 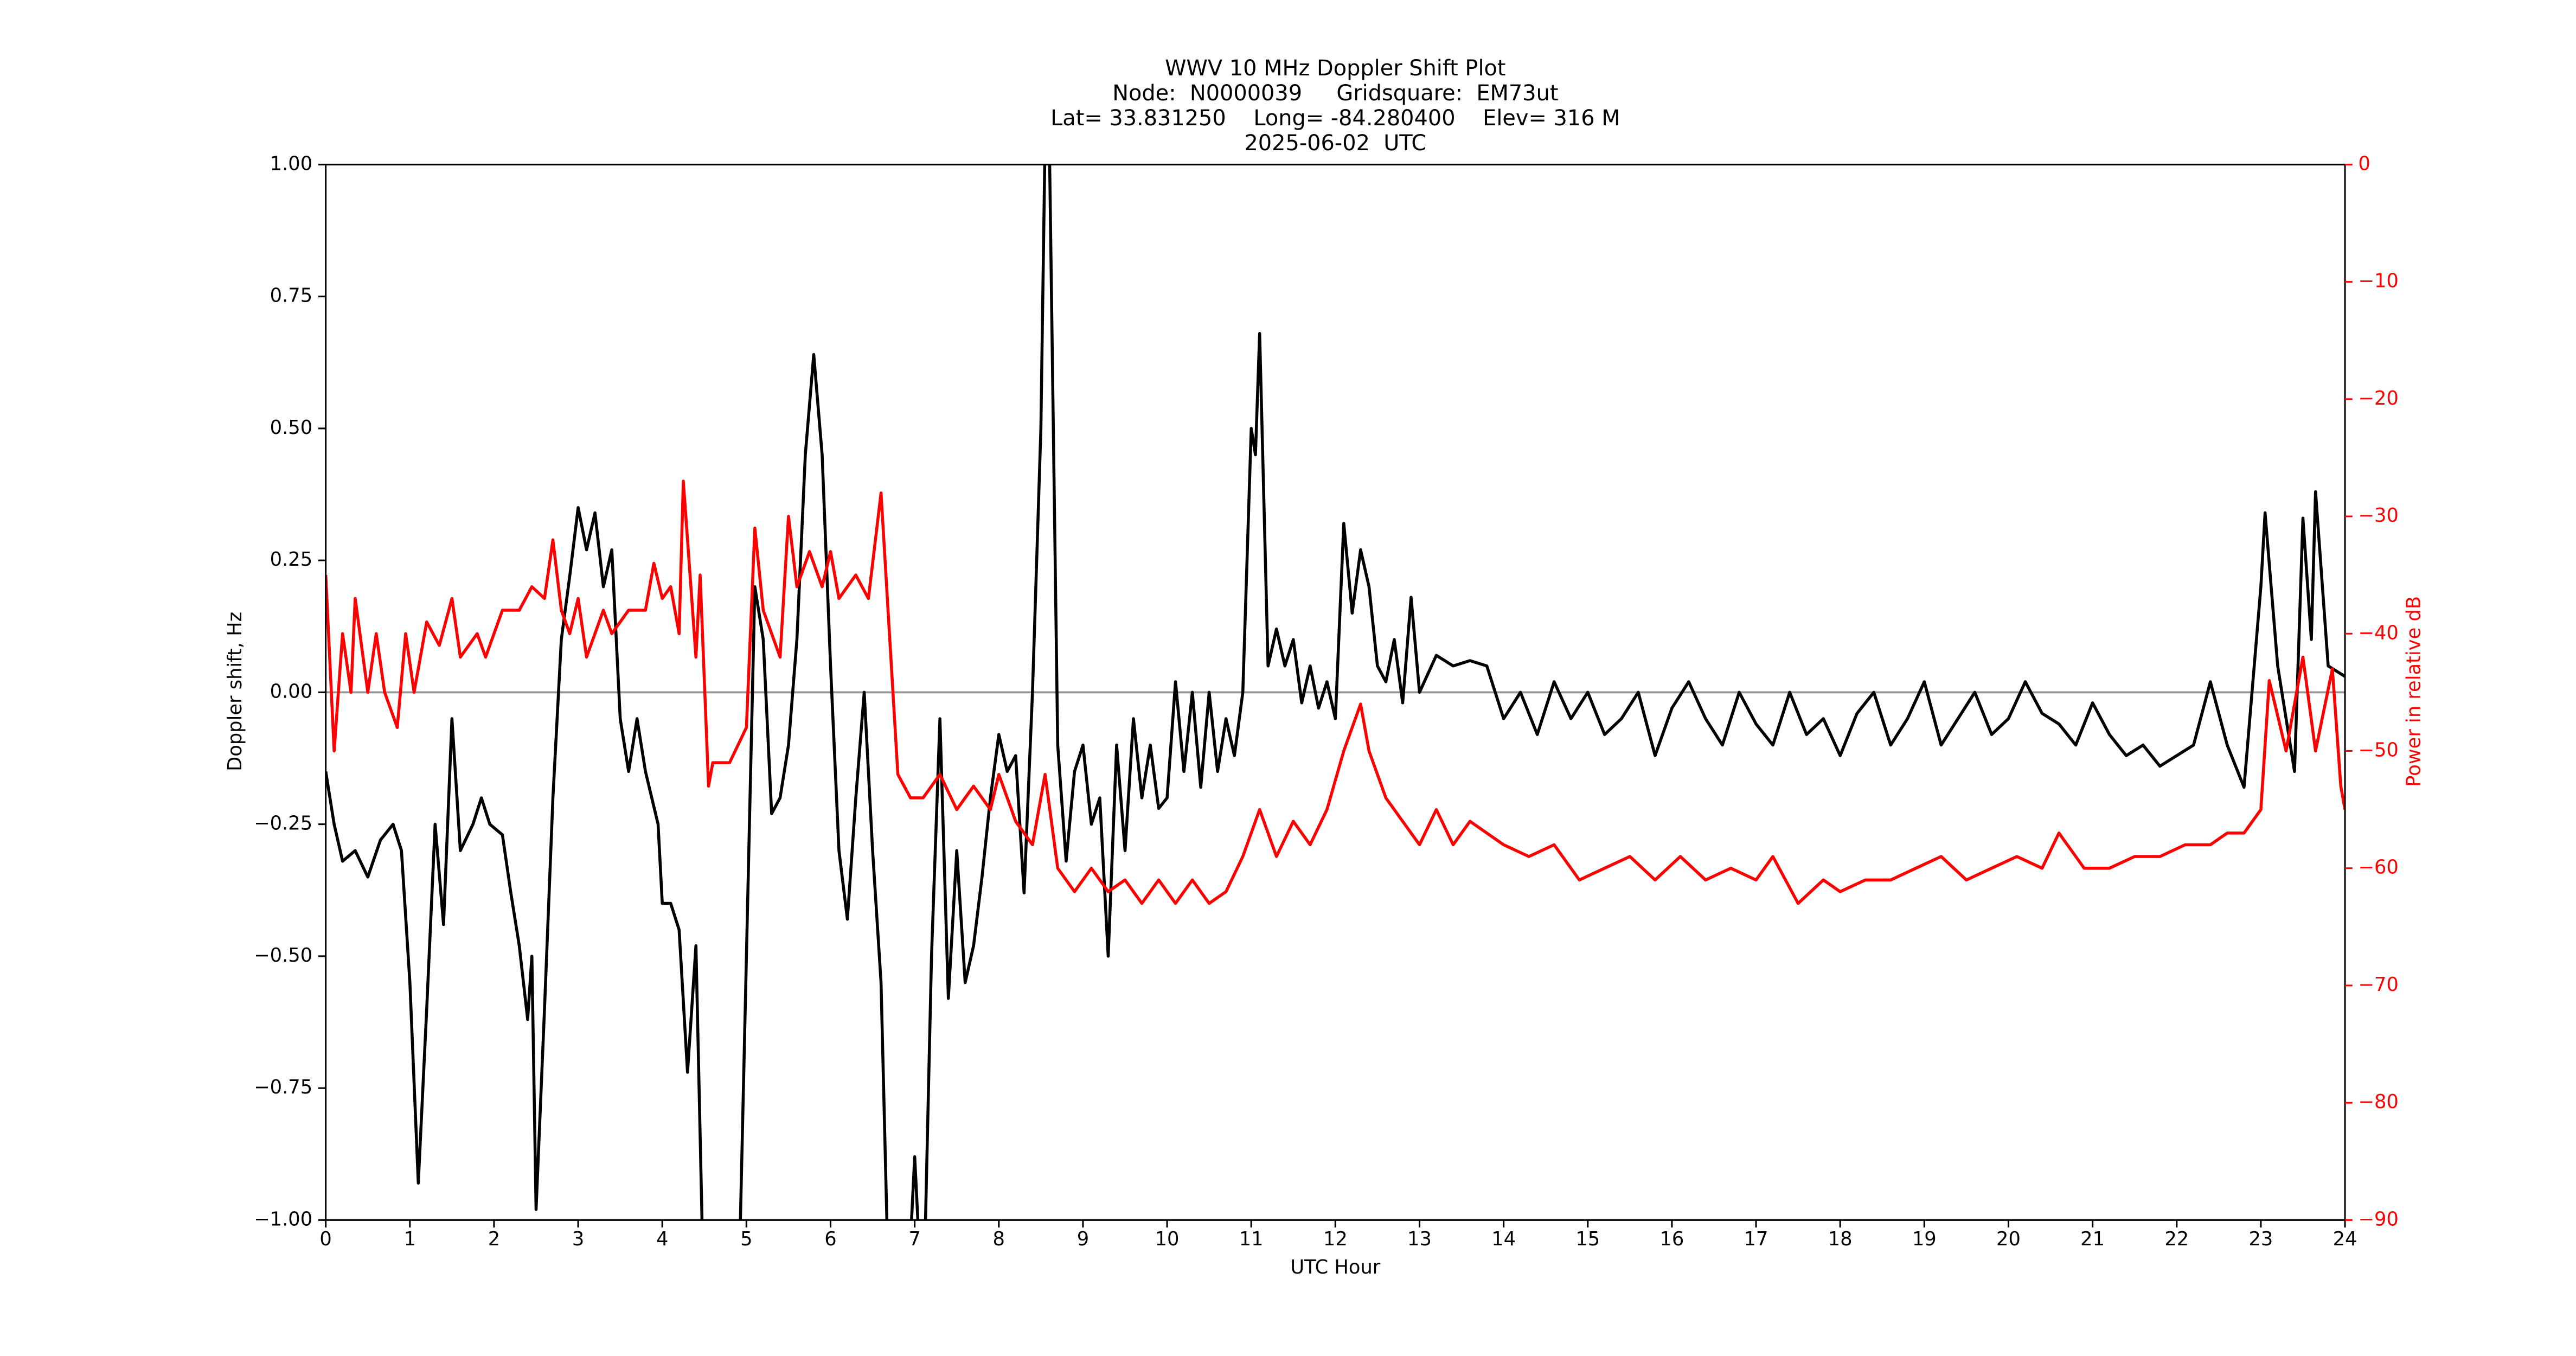 What do you see at coordinates (1587, 1239) in the screenshot?
I see `x-tick-label: 15` at bounding box center [1587, 1239].